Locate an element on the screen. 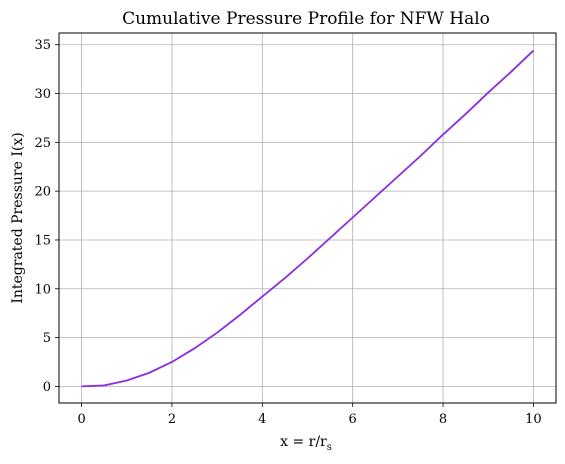 This screenshot has height=464, width=565. y-tick-label: 10 is located at coordinates (42, 289).